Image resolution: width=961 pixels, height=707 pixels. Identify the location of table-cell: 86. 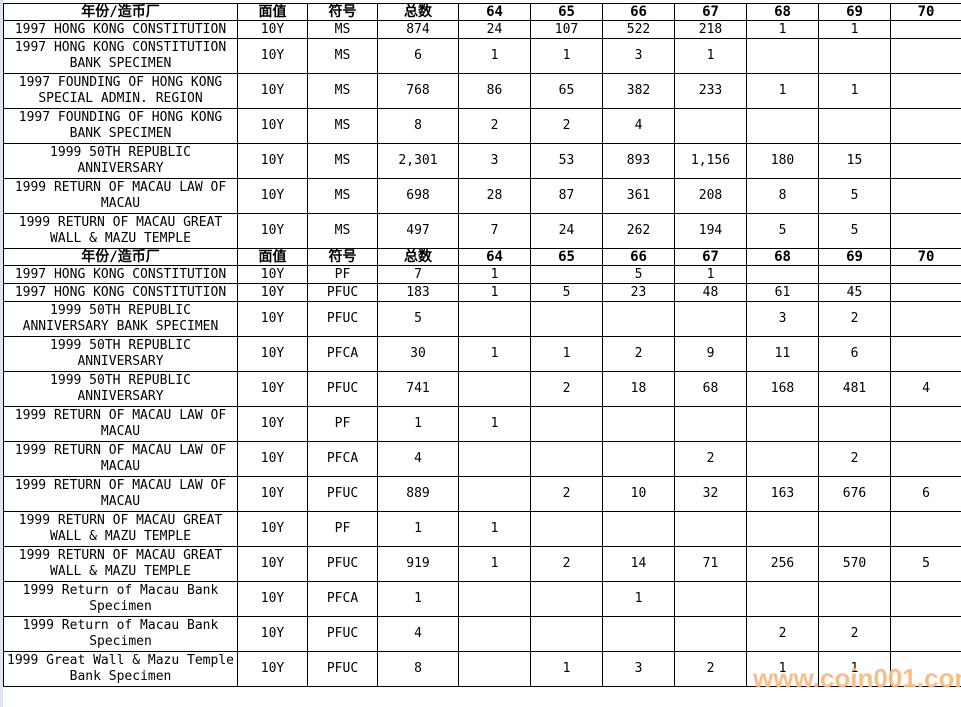
(494, 91).